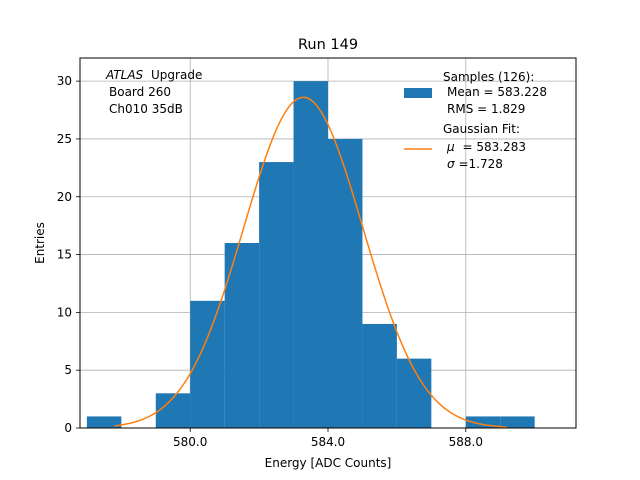  What do you see at coordinates (64, 139) in the screenshot?
I see `y-tick-label-5: 25` at bounding box center [64, 139].